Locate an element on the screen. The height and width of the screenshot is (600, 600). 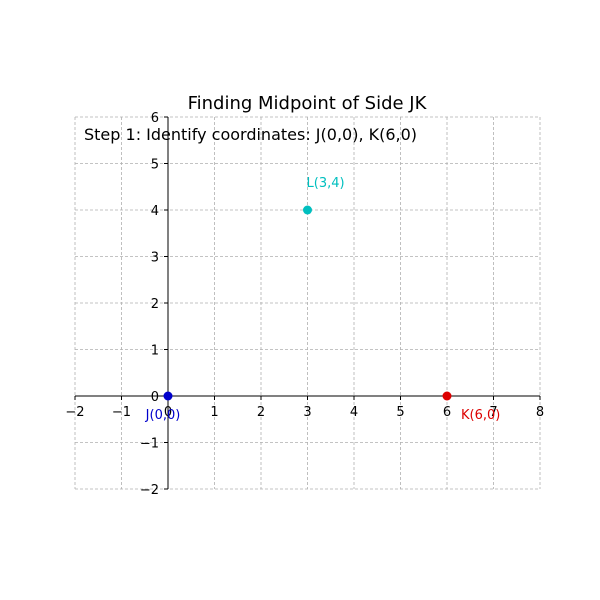
chart-title: Finding Midpoint of Side JK is located at coordinates (308, 103).